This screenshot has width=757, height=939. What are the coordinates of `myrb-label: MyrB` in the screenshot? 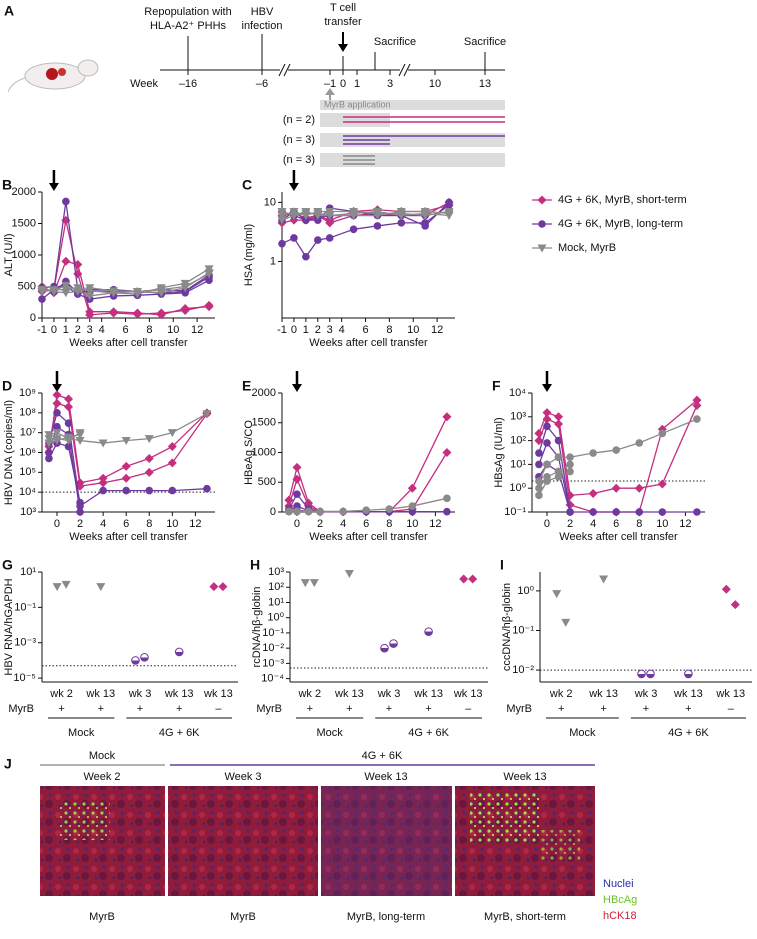 It's located at (21, 709).